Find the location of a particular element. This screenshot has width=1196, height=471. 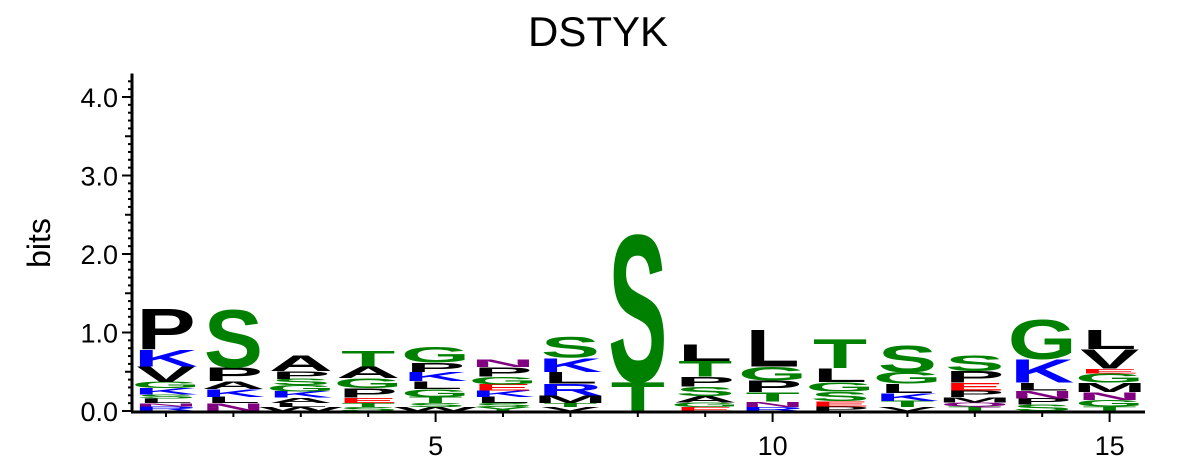

x-tick-label: 15 is located at coordinates (1110, 446).